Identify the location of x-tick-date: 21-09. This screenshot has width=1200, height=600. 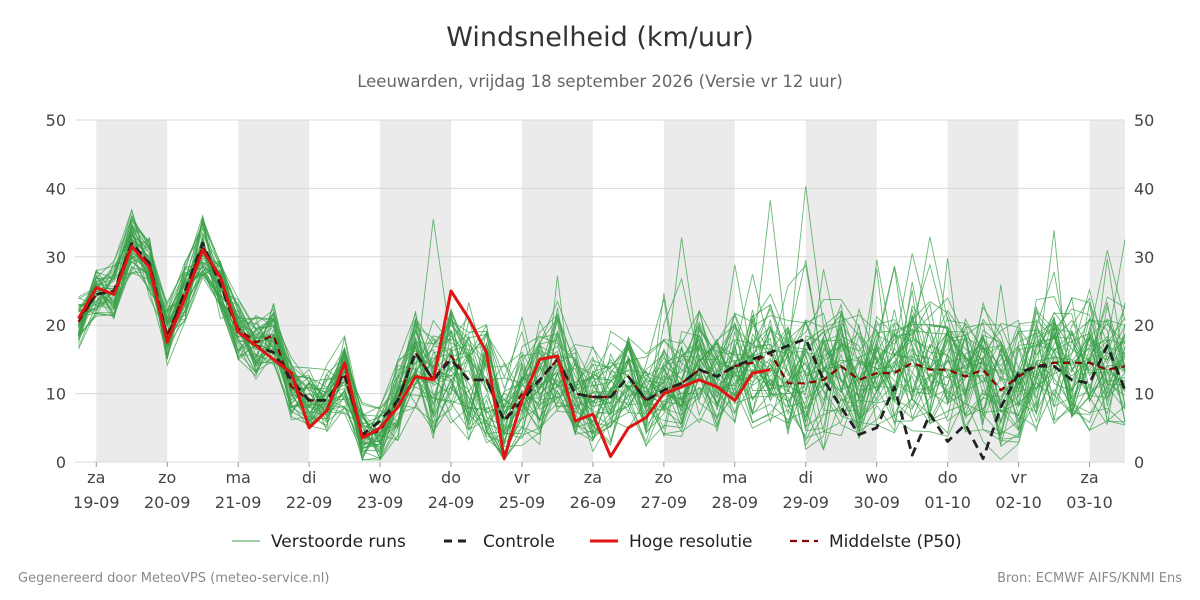
(238, 502).